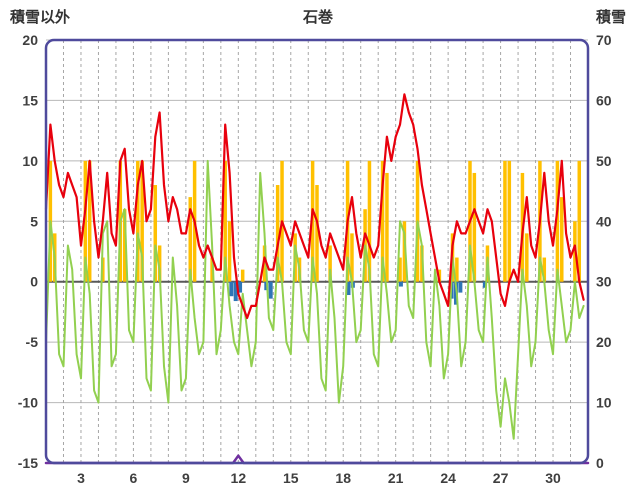  I want to click on svg-text: 5, so click(34, 221).